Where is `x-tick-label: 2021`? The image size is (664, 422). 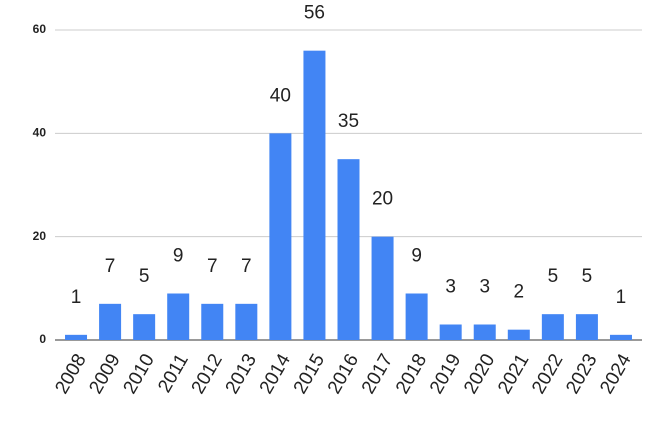
x-tick-label: 2021 is located at coordinates (513, 374).